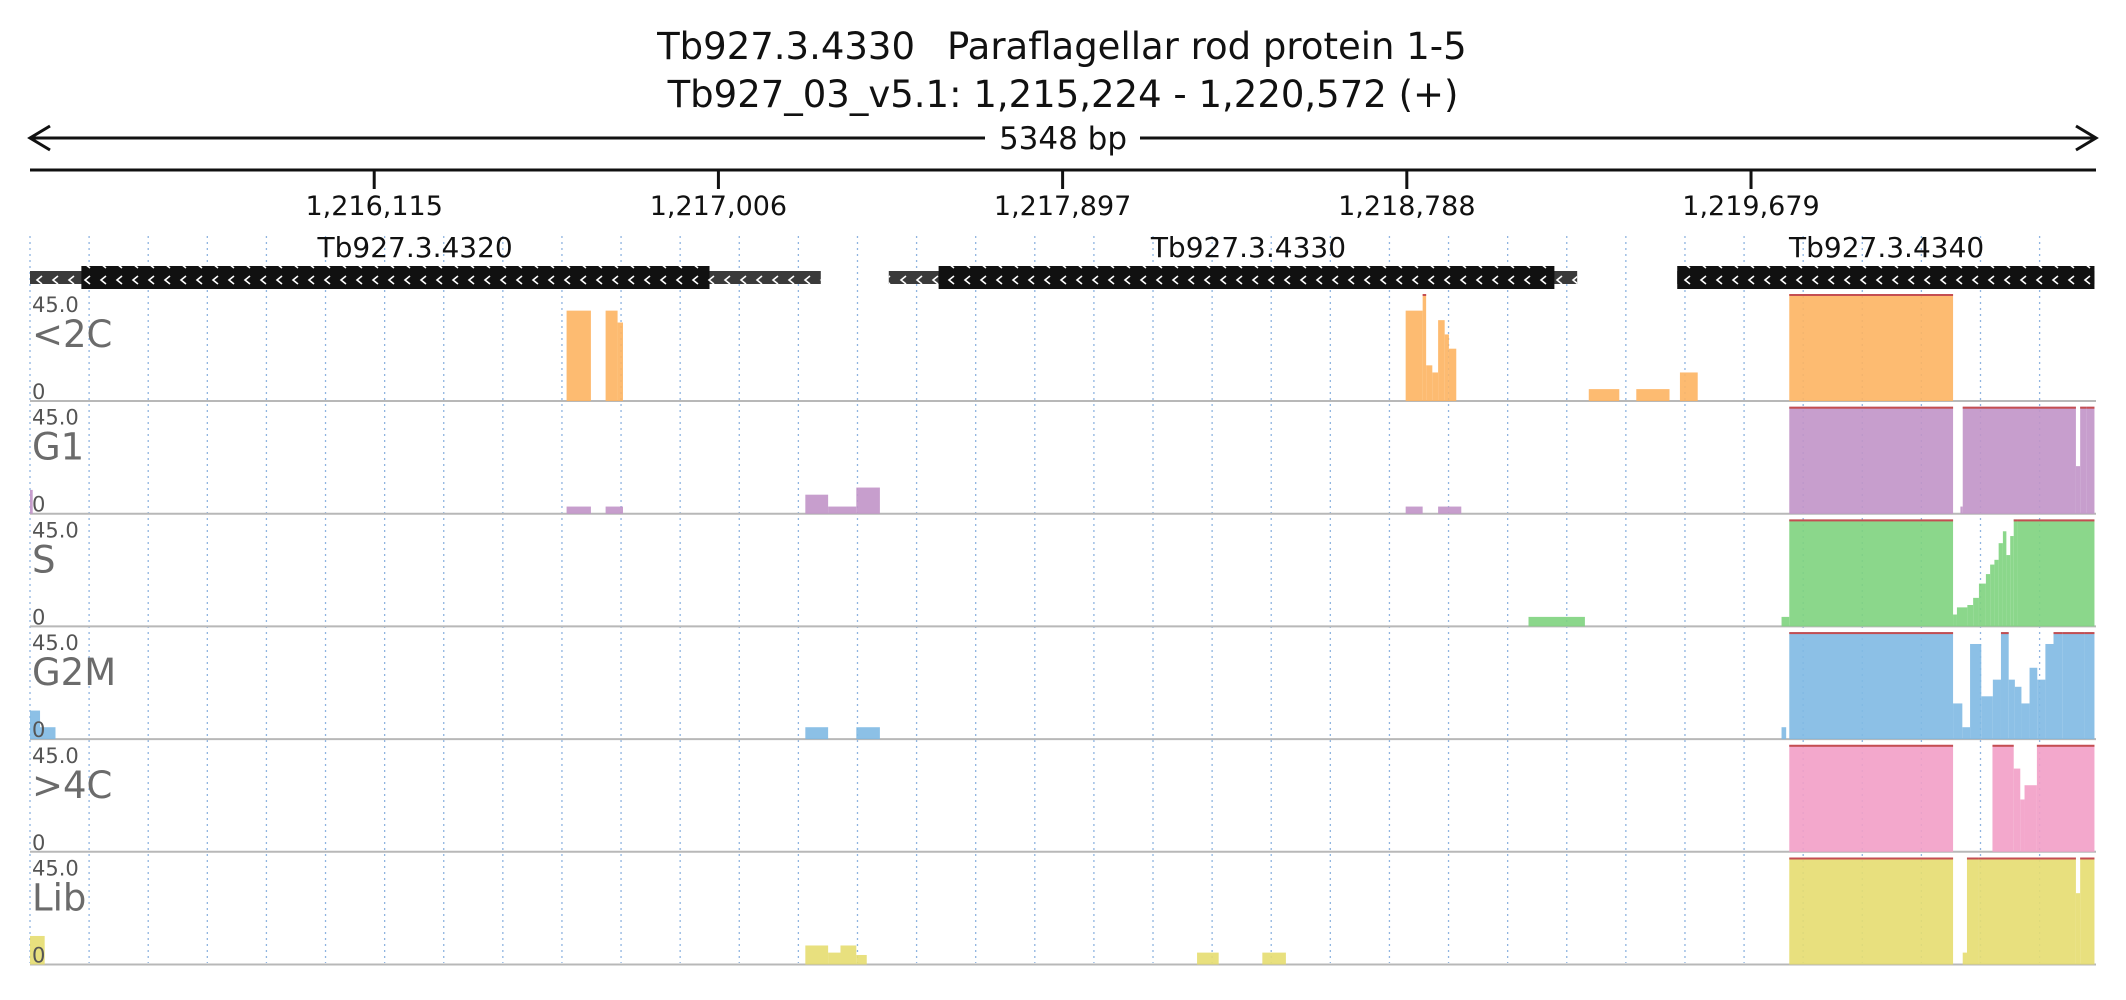 The width and height of the screenshot is (2126, 1000). What do you see at coordinates (72, 334) in the screenshot?
I see `track-name: <2C` at bounding box center [72, 334].